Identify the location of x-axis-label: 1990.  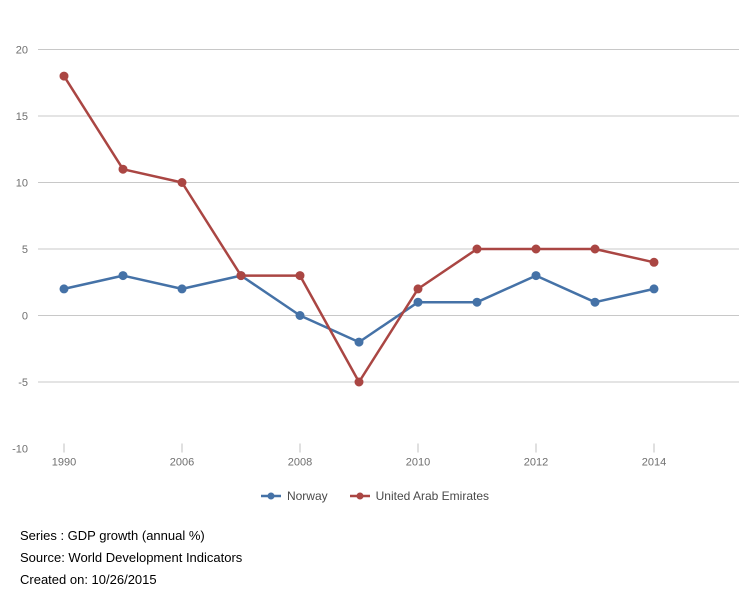
(64, 463).